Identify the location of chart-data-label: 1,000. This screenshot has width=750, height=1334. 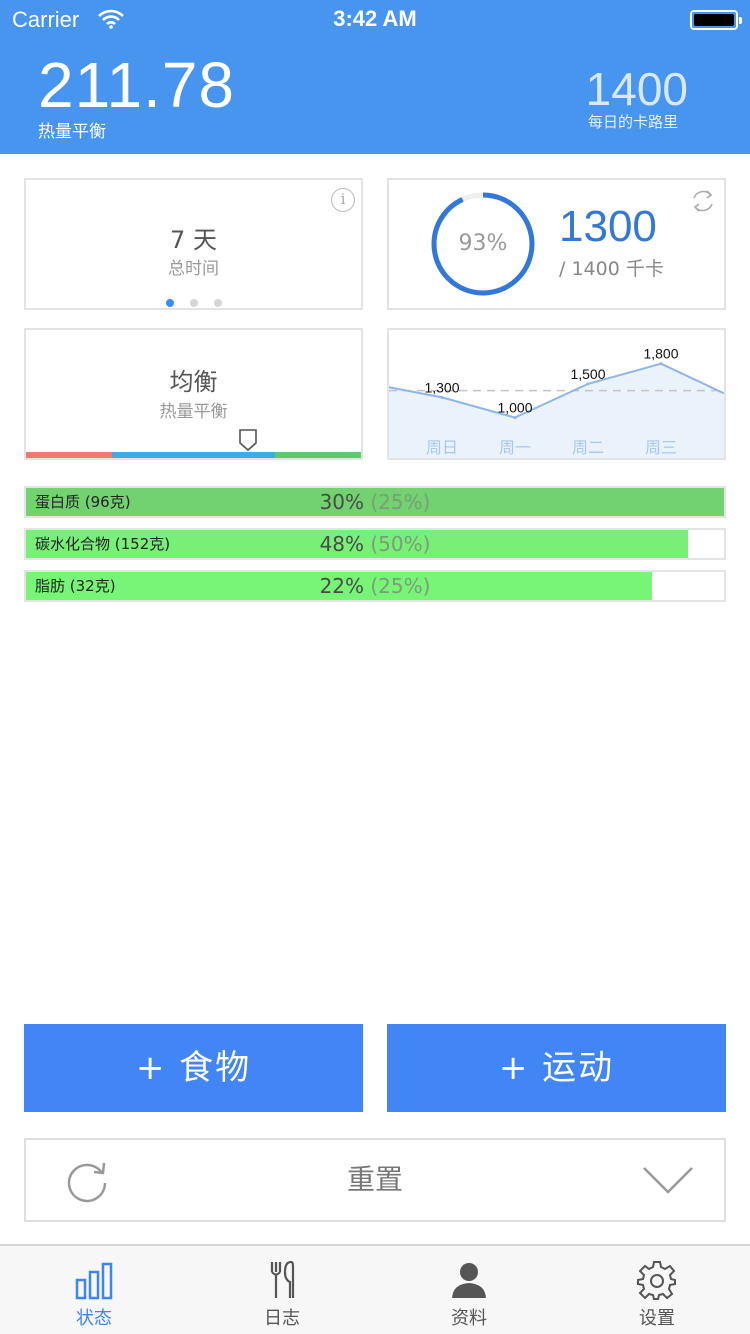
(514, 408).